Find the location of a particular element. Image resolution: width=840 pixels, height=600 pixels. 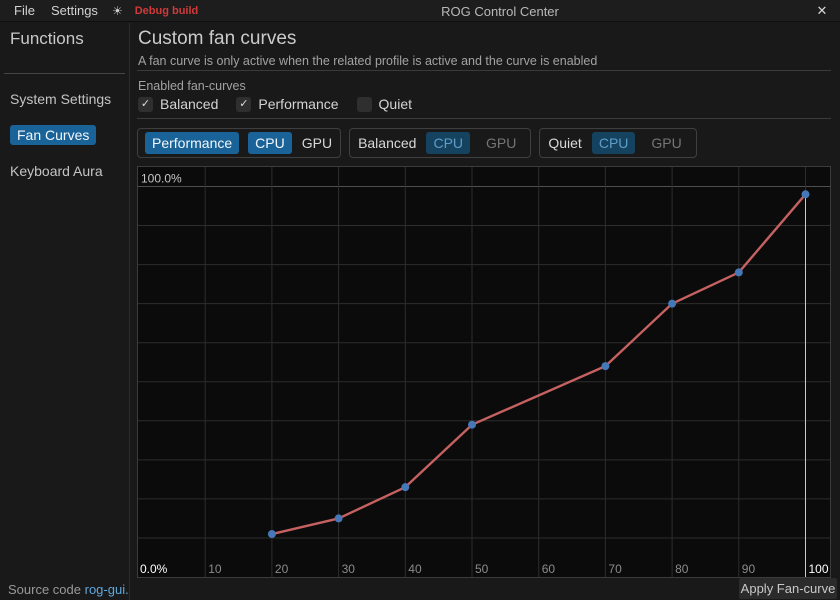

curve-group-quiet: Quiet CPU GPU is located at coordinates (618, 143).